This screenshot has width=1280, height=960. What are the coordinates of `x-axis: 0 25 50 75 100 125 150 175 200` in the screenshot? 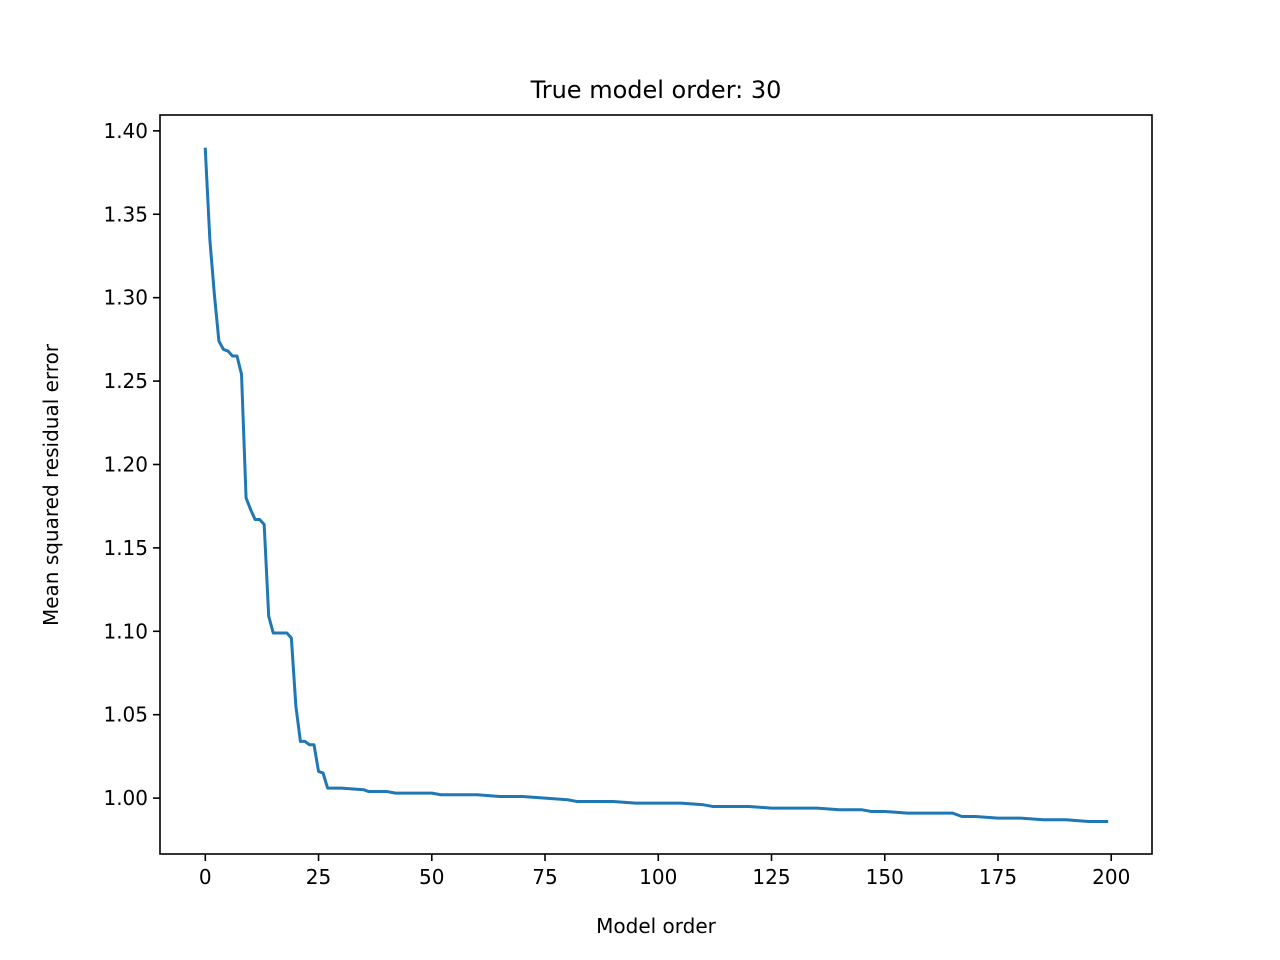 It's located at (664, 871).